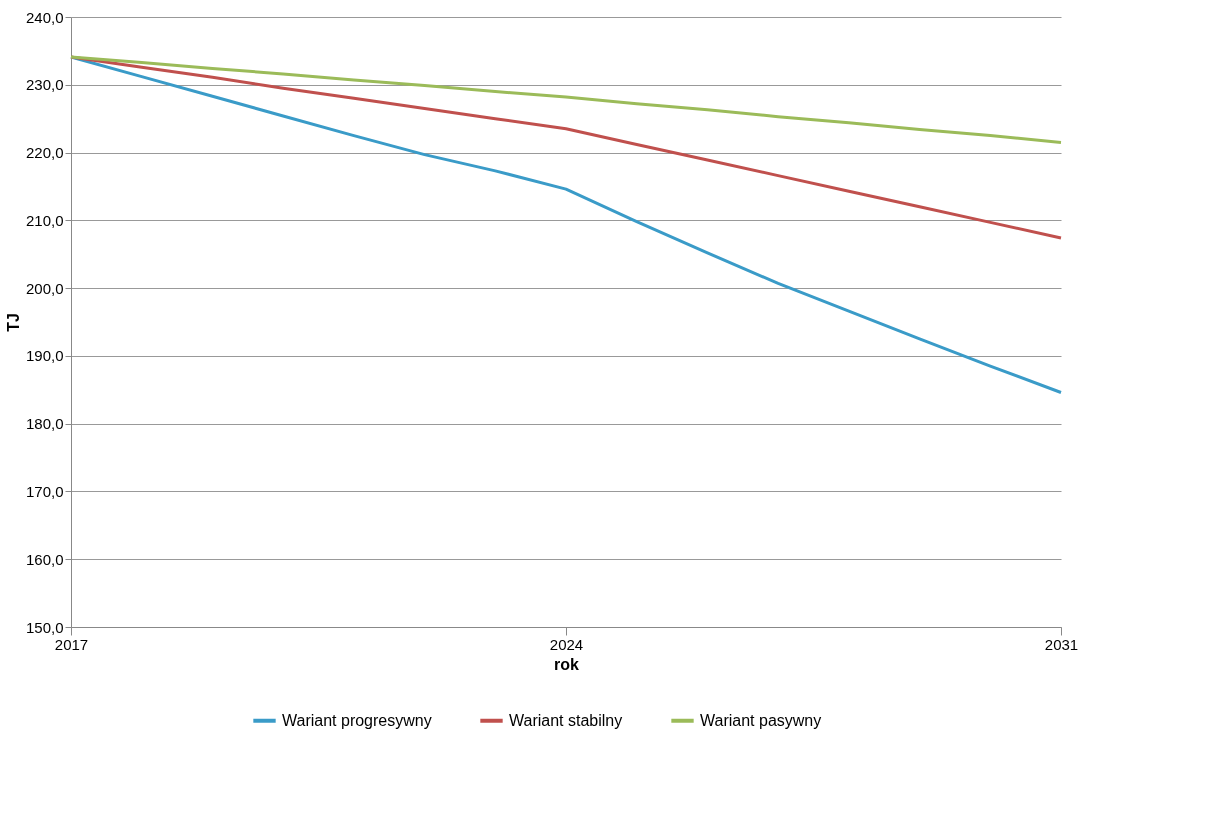 The width and height of the screenshot is (1210, 830). I want to click on x-axis-title: rok, so click(567, 664).